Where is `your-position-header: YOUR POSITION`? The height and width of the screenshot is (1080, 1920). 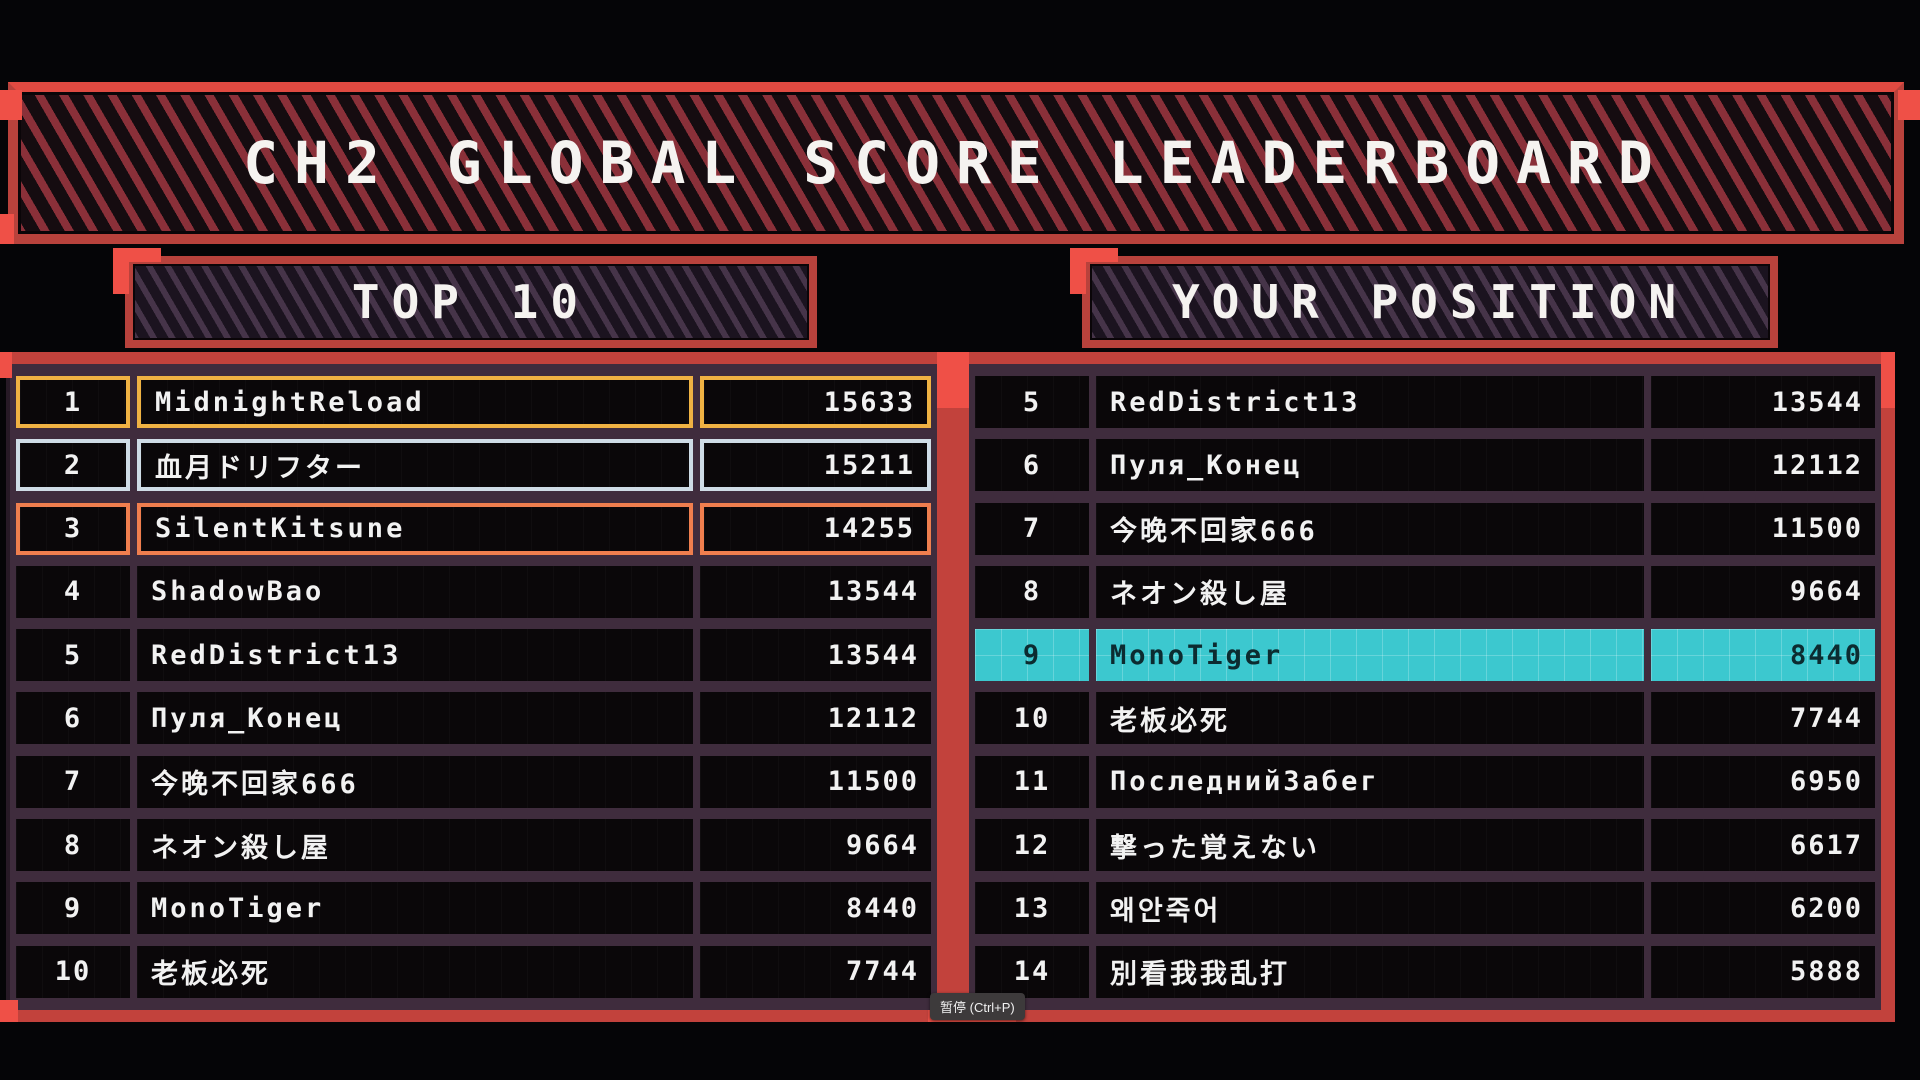 your-position-header: YOUR POSITION is located at coordinates (1430, 302).